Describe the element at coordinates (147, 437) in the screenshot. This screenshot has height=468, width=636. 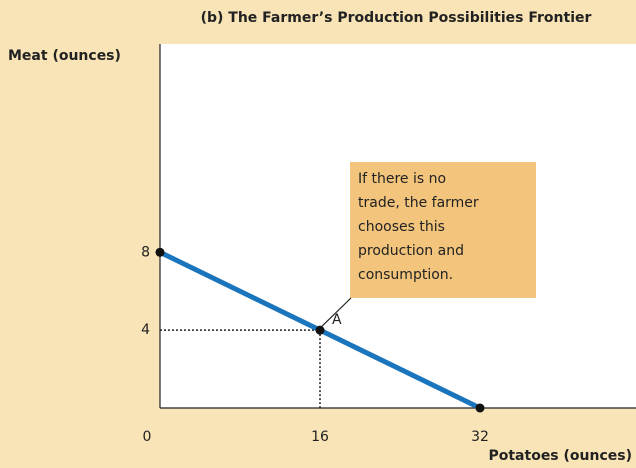
I see `x-tick-label: 0` at that location.